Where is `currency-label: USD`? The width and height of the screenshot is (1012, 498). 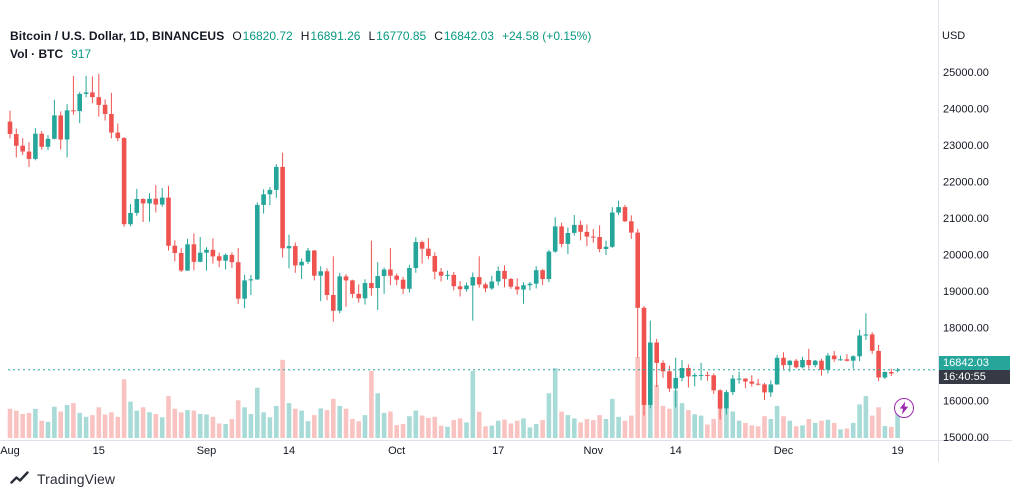
currency-label: USD is located at coordinates (954, 36).